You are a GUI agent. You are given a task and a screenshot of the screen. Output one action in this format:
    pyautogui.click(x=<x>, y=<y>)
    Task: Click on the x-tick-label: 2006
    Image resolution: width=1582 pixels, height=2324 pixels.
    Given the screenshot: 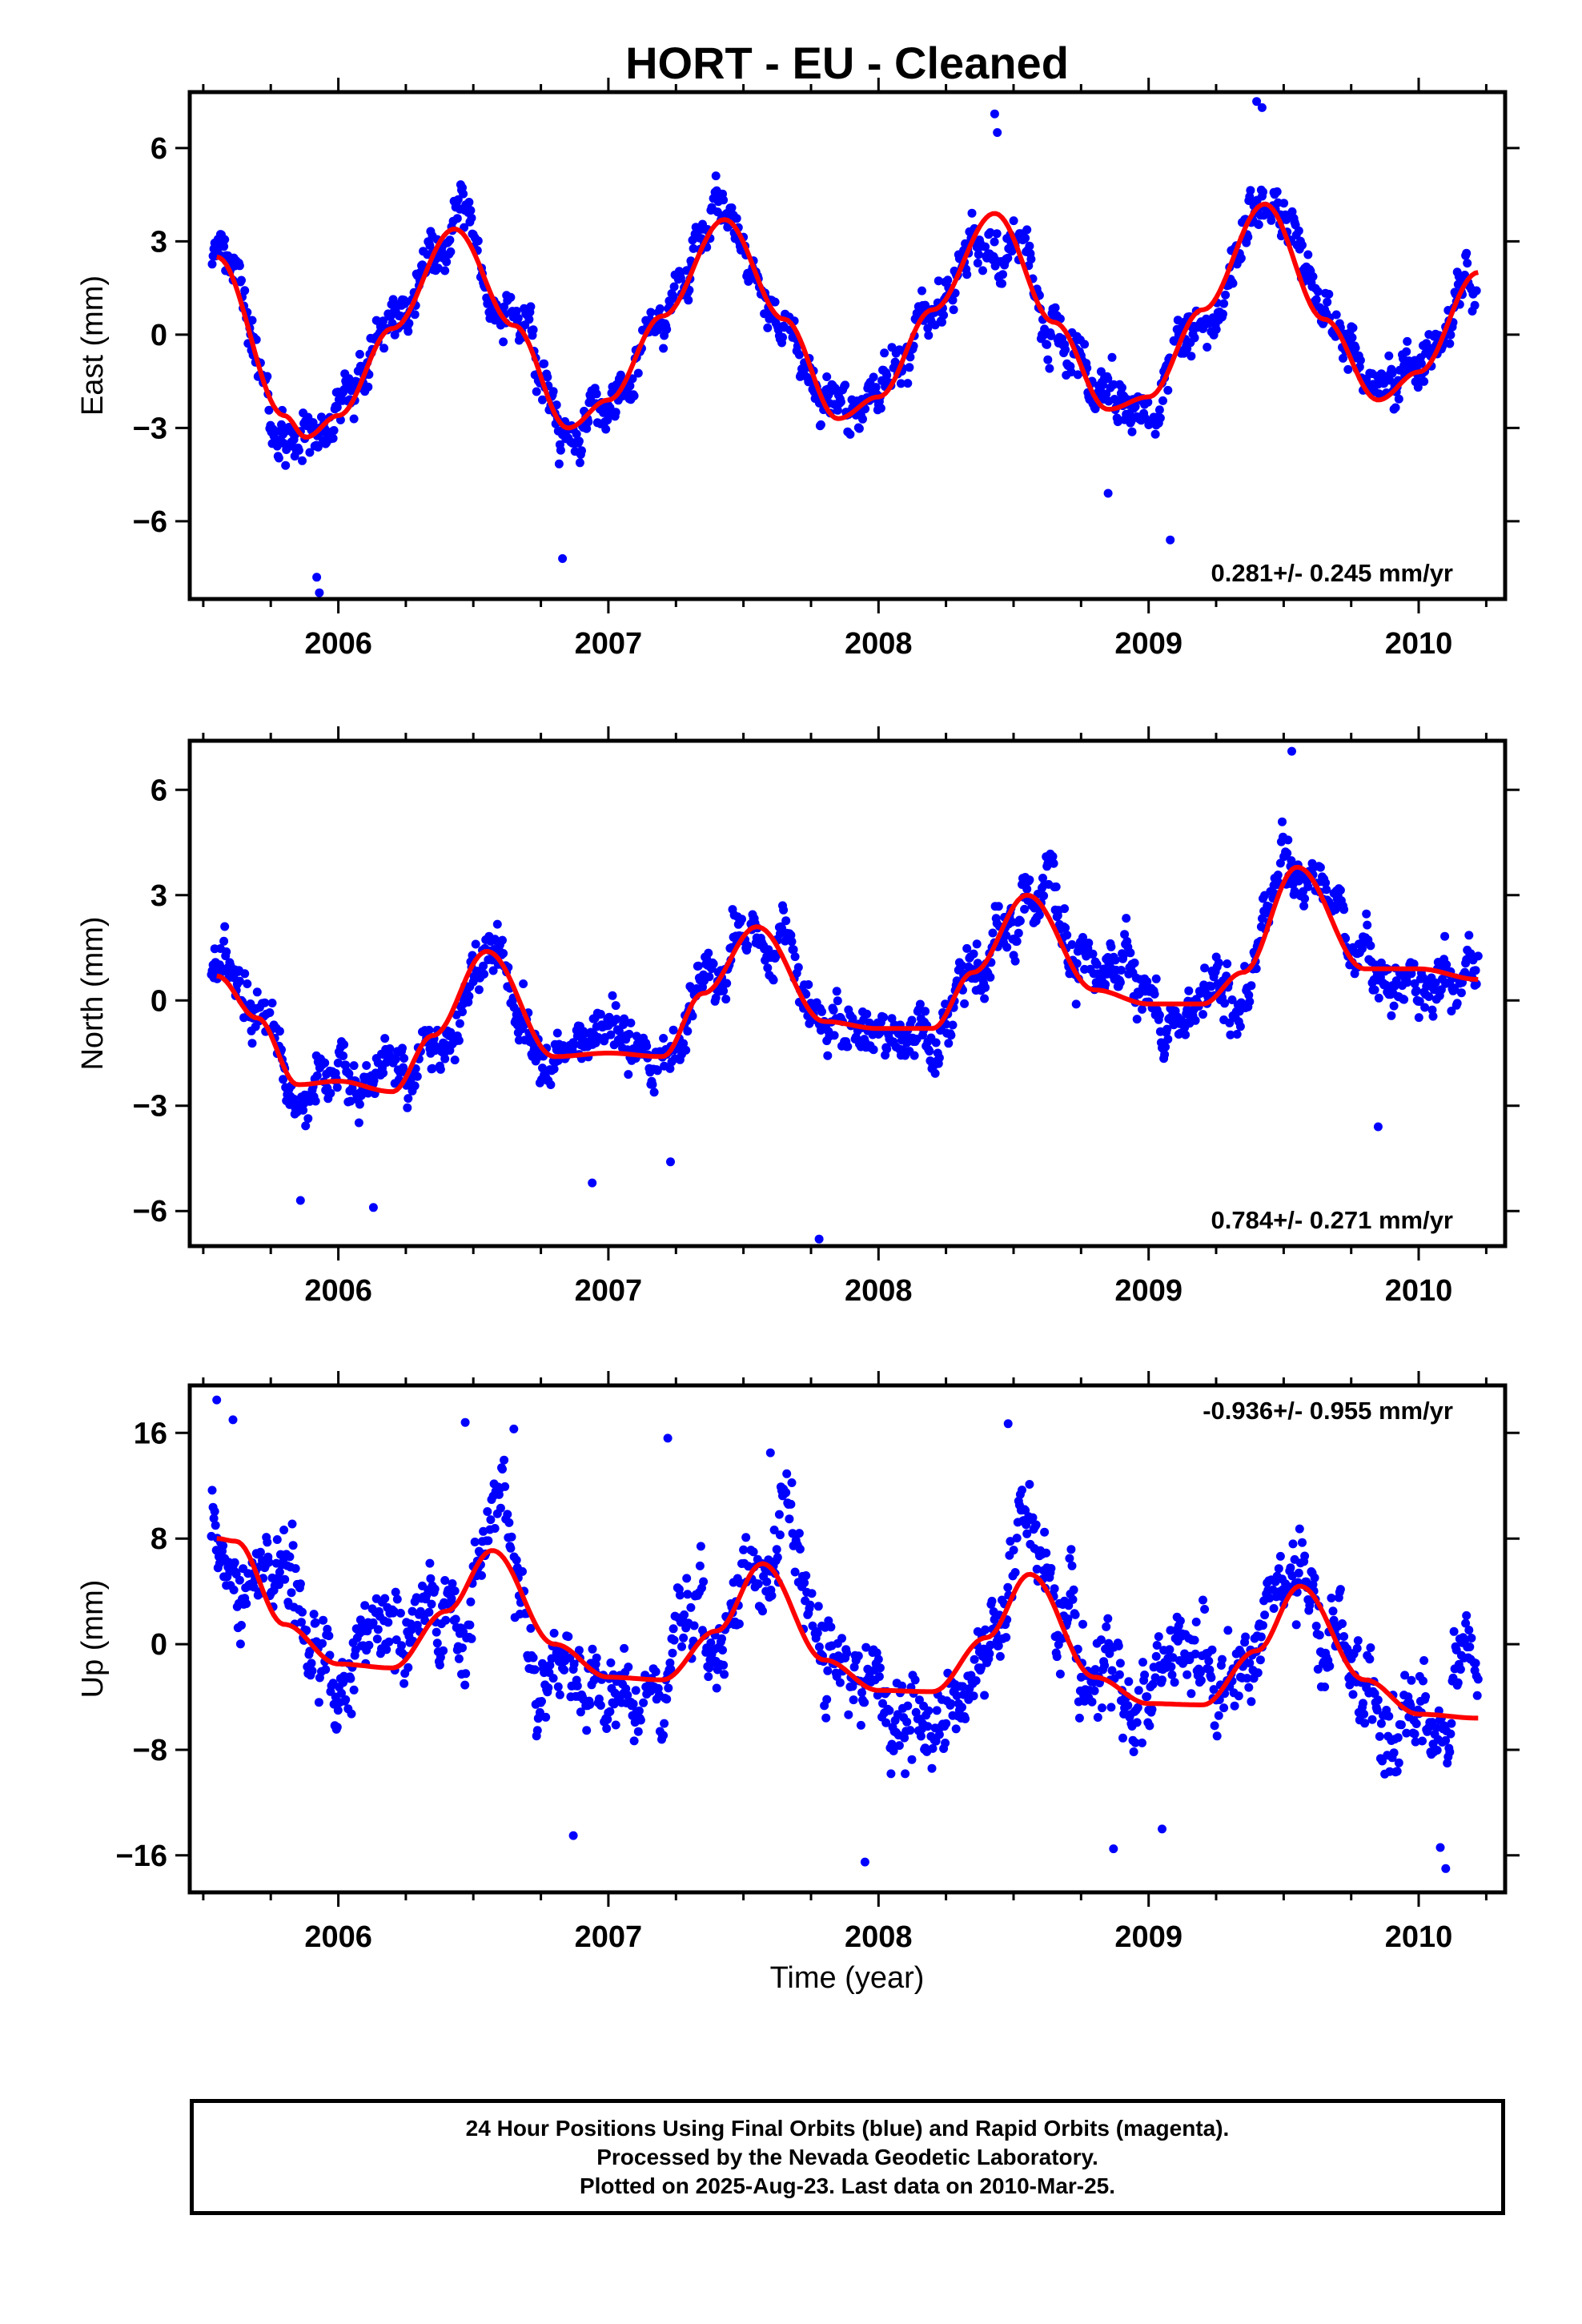 What is the action you would take?
    pyautogui.click(x=338, y=644)
    